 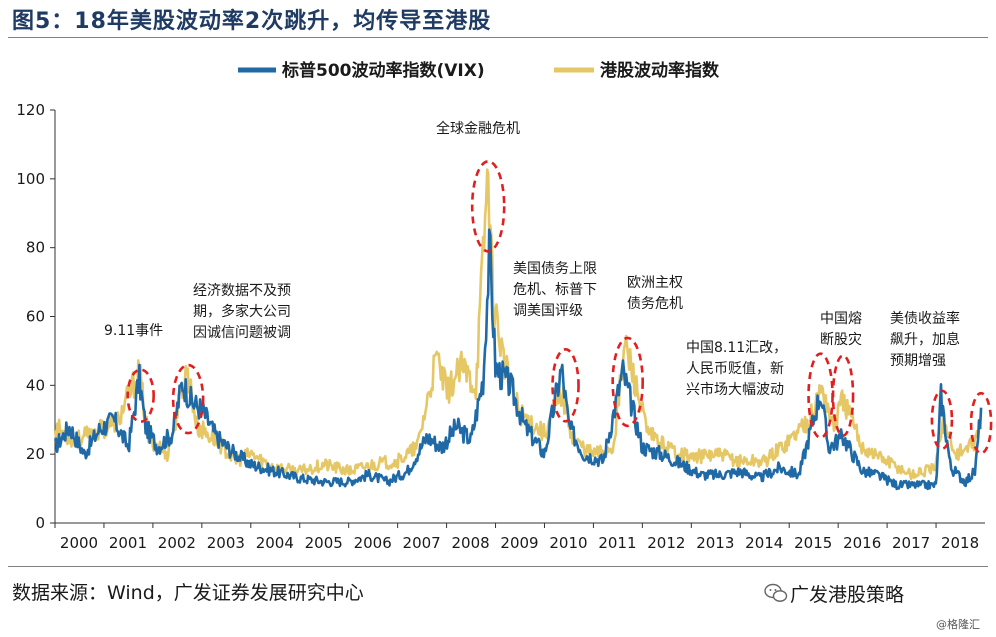 I want to click on annotation-label: 危机、标普下, so click(x=555, y=290).